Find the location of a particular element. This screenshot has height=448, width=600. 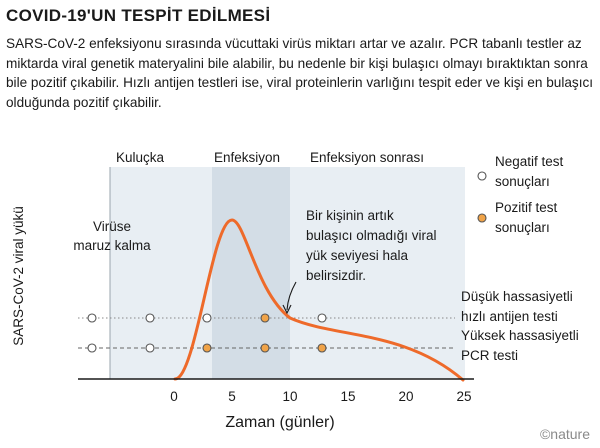

x-tick-label: 15 is located at coordinates (347, 396).